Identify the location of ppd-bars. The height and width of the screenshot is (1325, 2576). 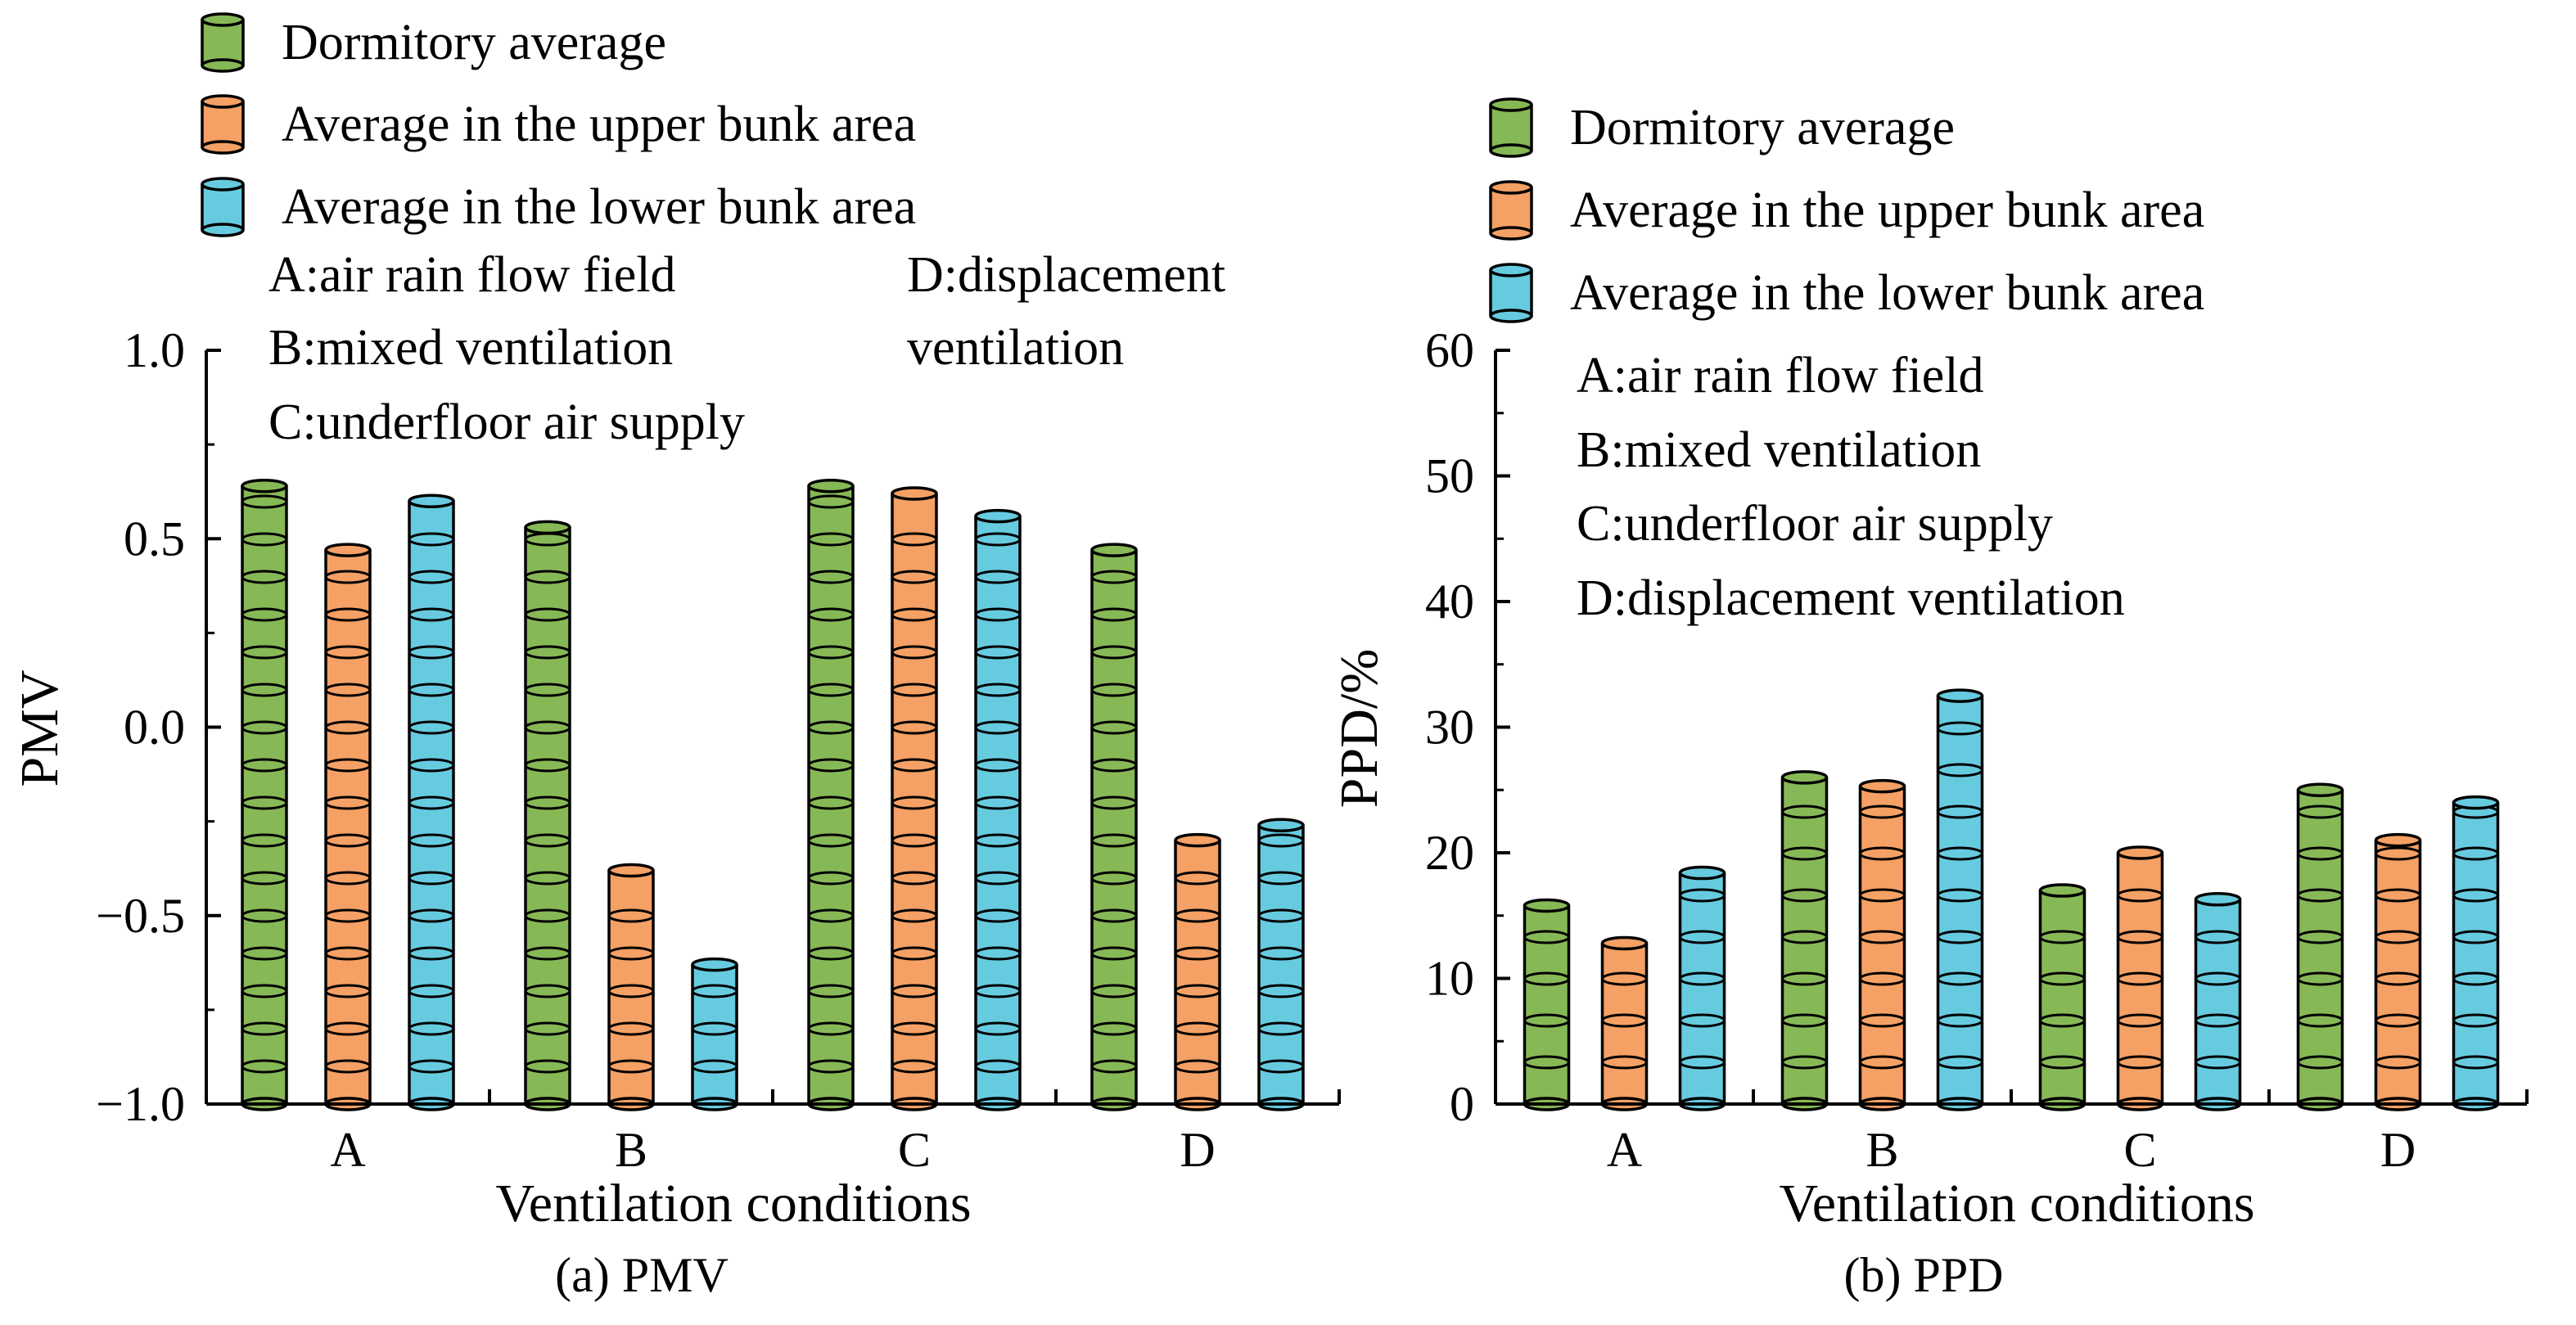
(2011, 900).